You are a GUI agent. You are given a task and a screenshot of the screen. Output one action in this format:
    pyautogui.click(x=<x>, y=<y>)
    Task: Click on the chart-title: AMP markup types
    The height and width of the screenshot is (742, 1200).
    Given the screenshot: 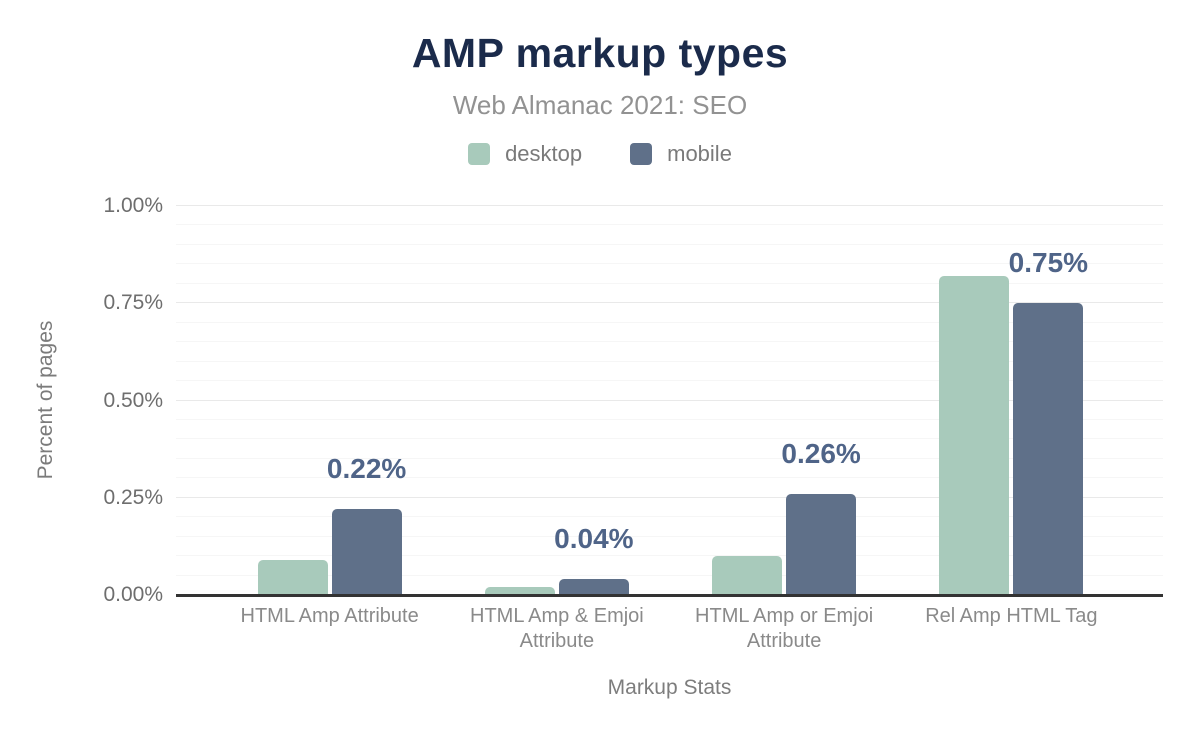 What is the action you would take?
    pyautogui.click(x=600, y=53)
    